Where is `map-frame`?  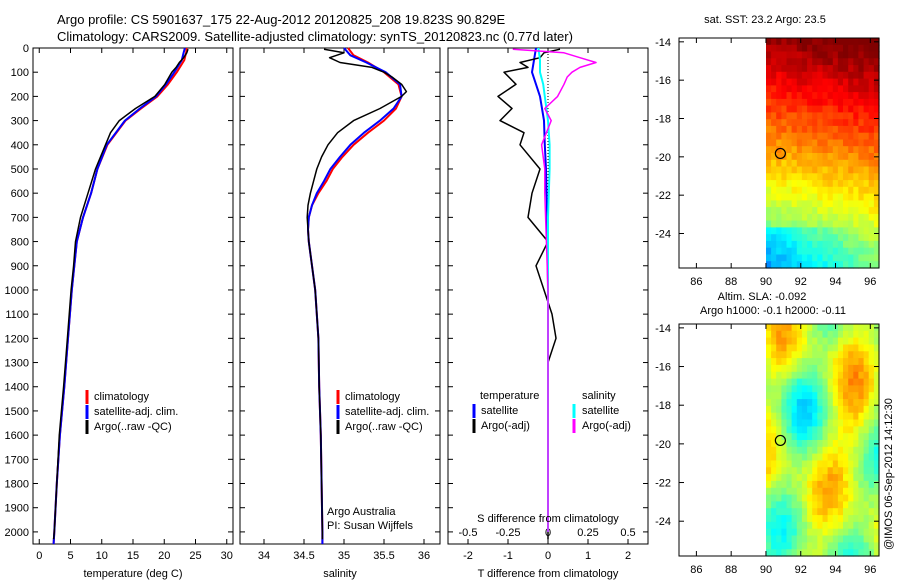 map-frame is located at coordinates (779, 153).